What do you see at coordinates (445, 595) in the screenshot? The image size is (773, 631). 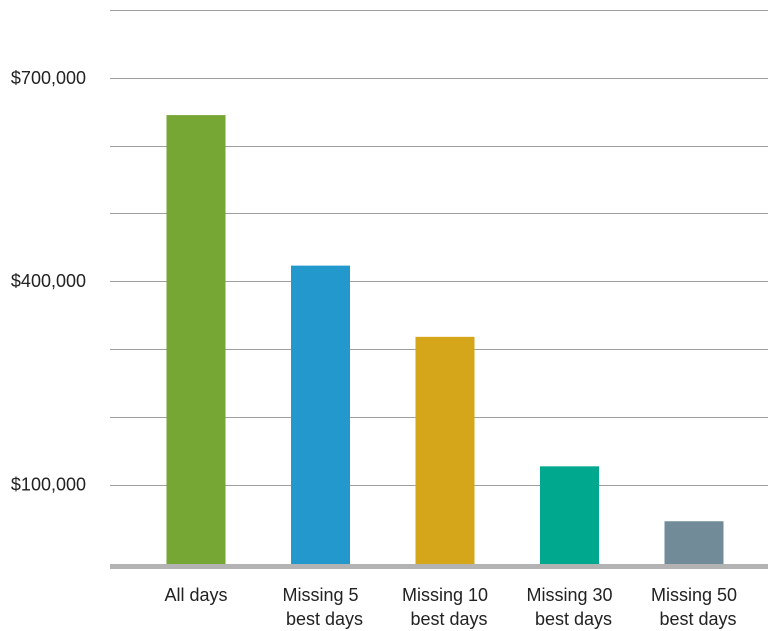 I see `x-category-label: Missing 10` at bounding box center [445, 595].